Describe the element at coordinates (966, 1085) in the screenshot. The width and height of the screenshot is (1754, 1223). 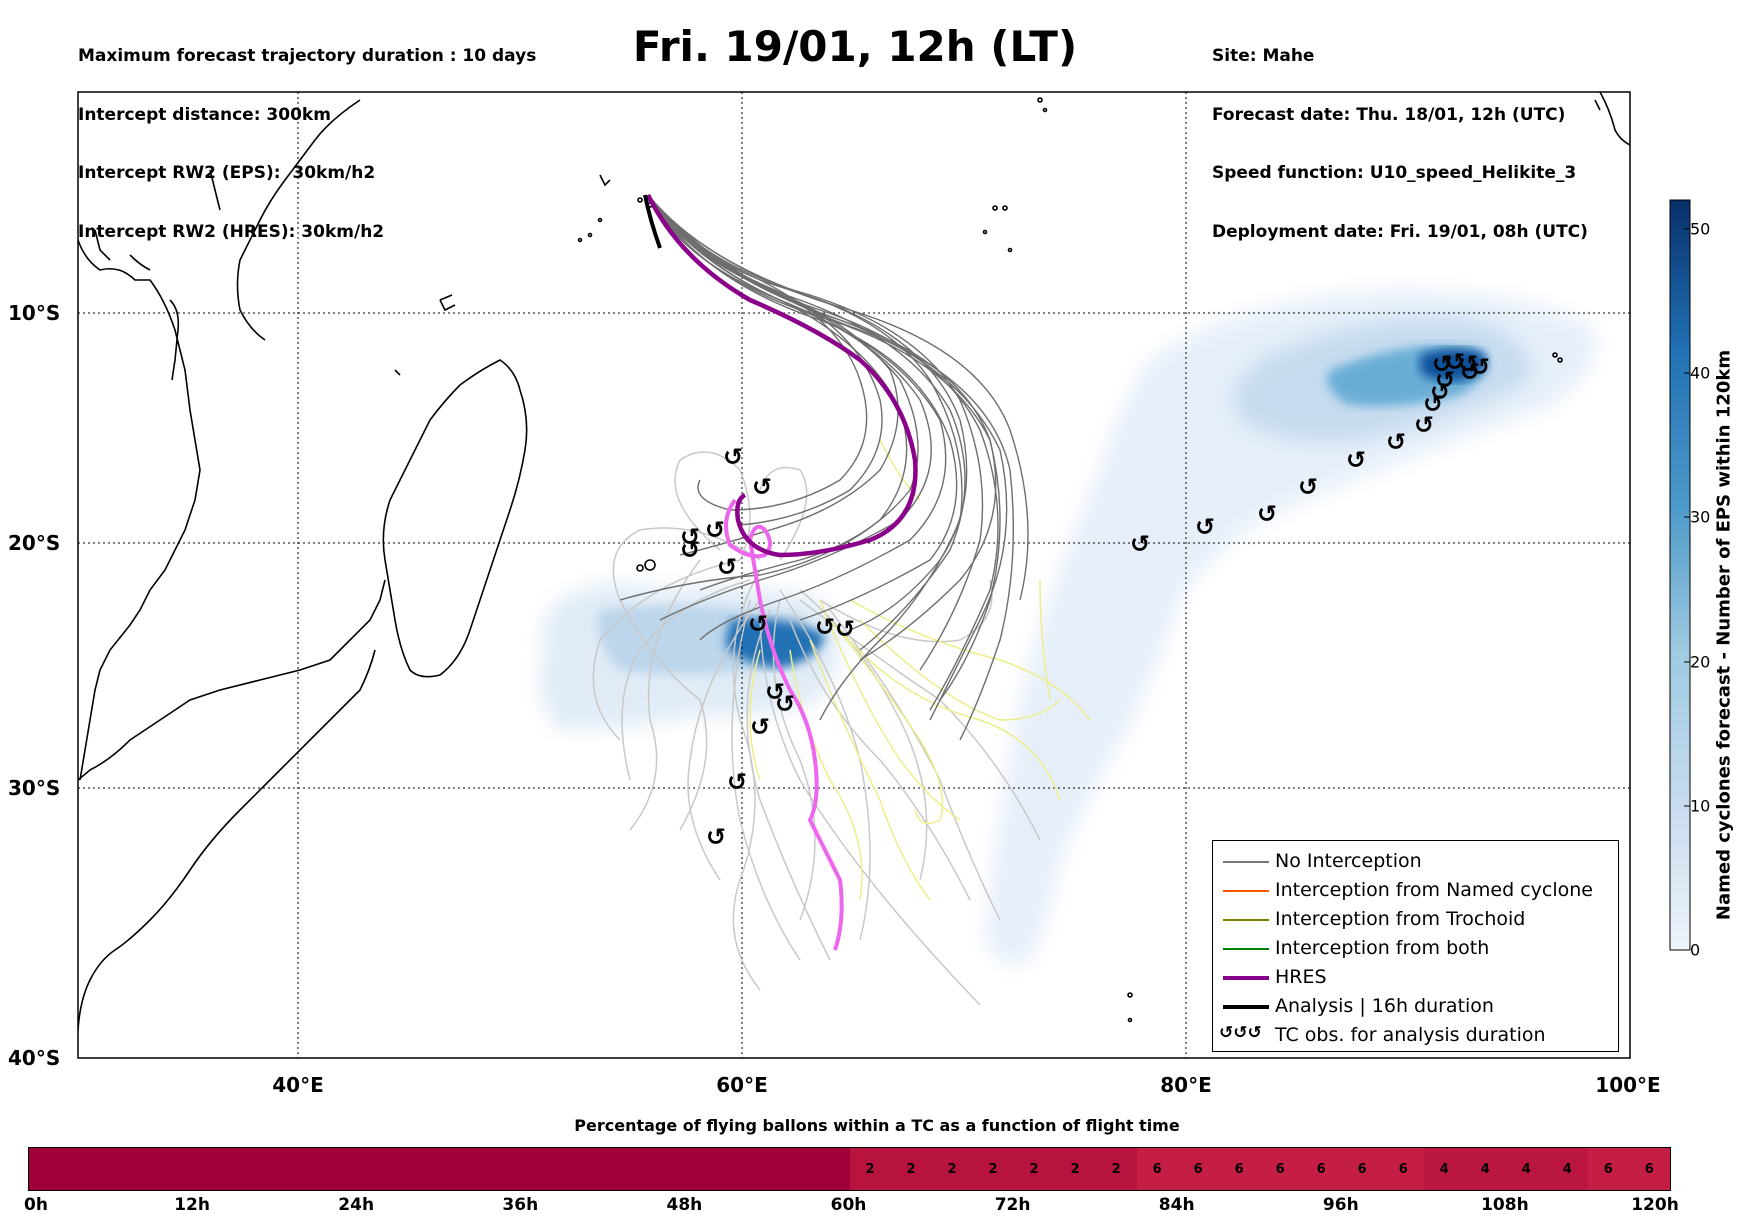
I see `lon-labels: 40°E 60°E 80°E 100°E` at that location.